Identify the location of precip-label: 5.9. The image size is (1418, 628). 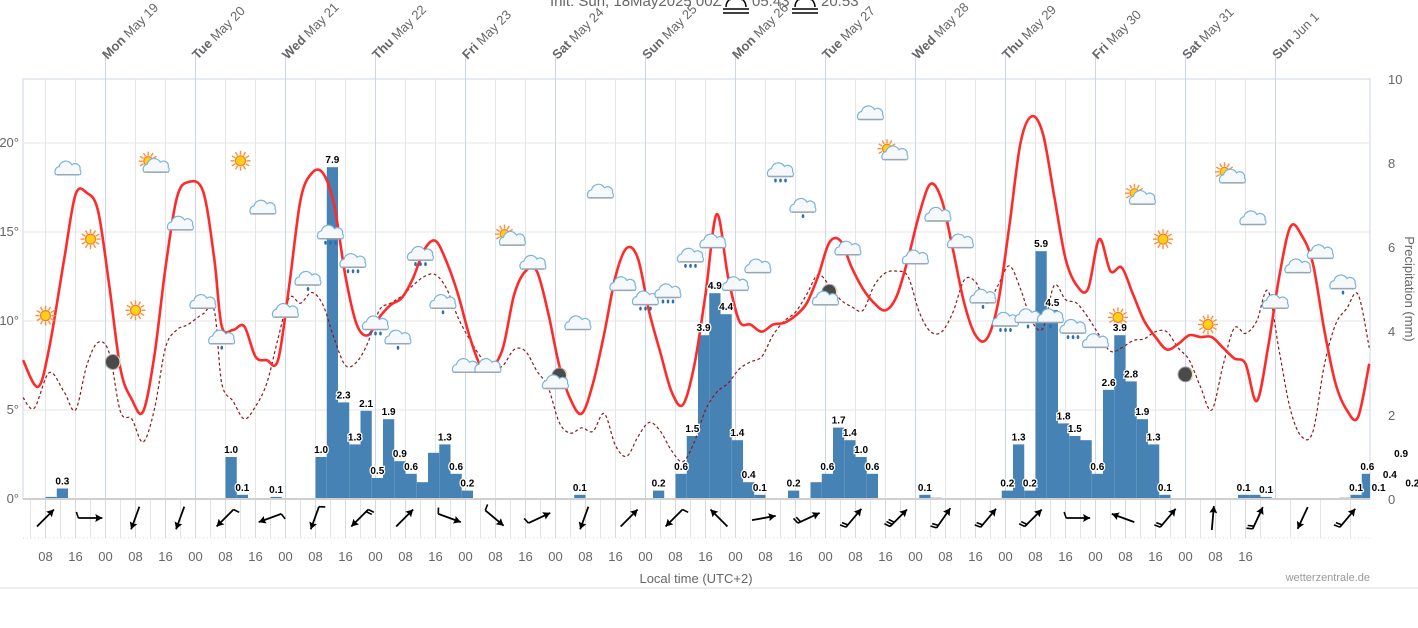
(1041, 244).